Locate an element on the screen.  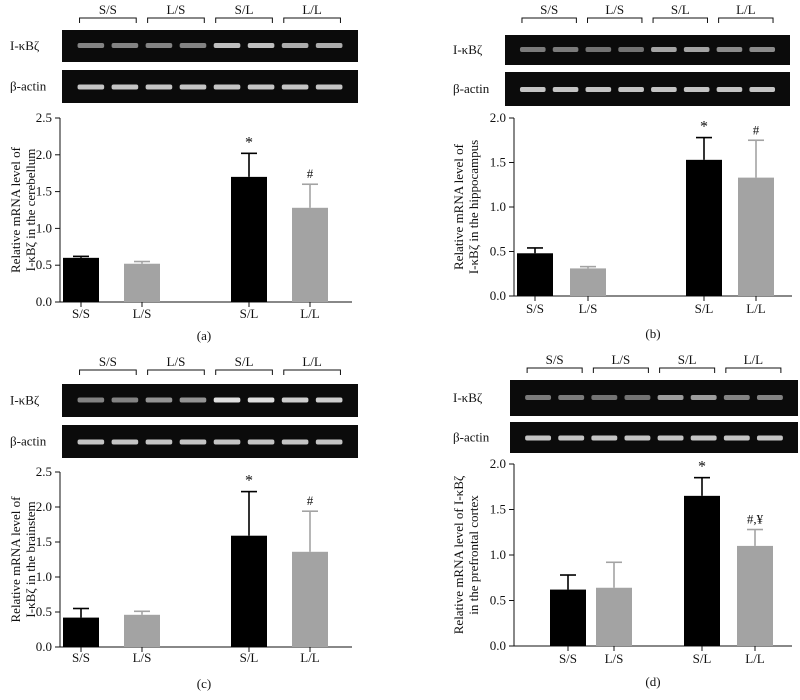
y-axis-label-line: I-κBζ in the hippocampus is located at coordinates (473, 207).